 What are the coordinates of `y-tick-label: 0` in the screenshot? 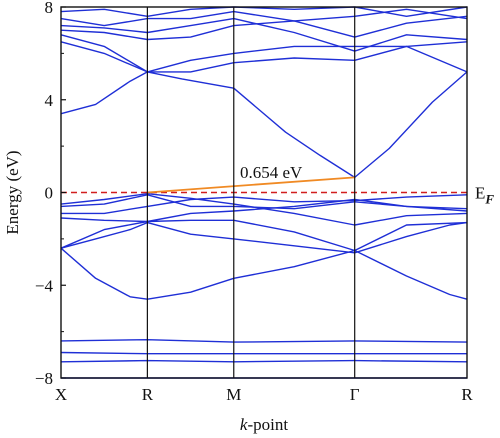 It's located at (49, 193).